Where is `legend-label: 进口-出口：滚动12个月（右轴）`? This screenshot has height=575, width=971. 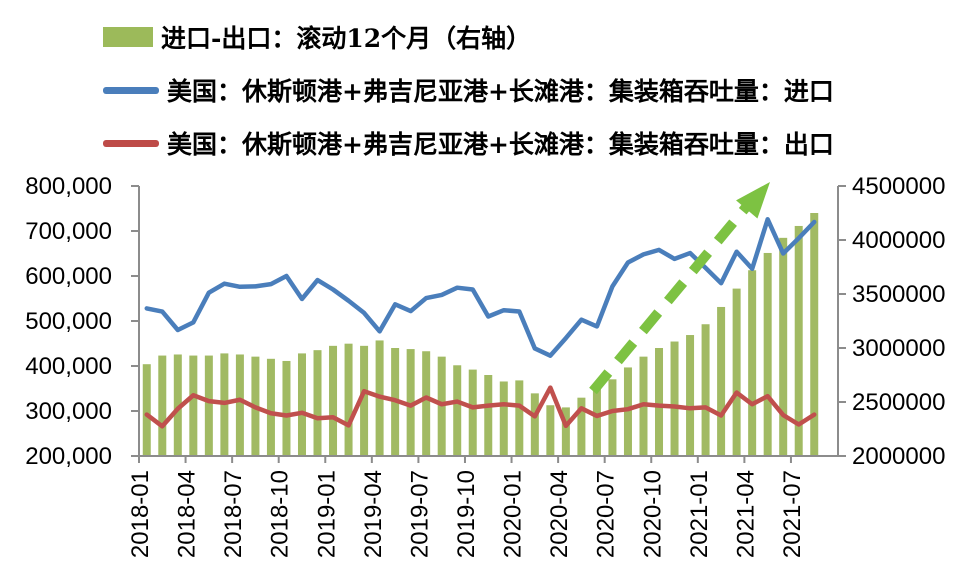
legend-label: 进口-出口：滚动12个月（右轴） is located at coordinates (346, 38).